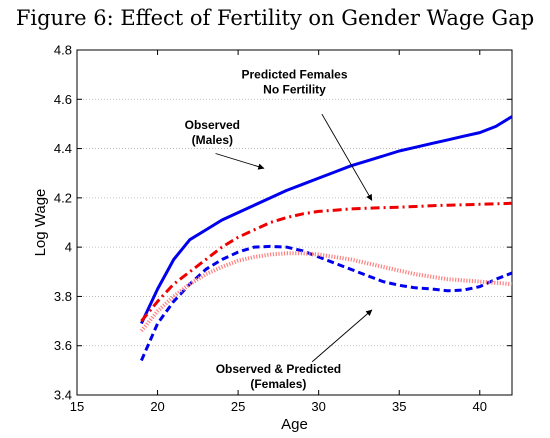 The image size is (550, 438). I want to click on annot-observed-males-line: Observed, so click(212, 125).